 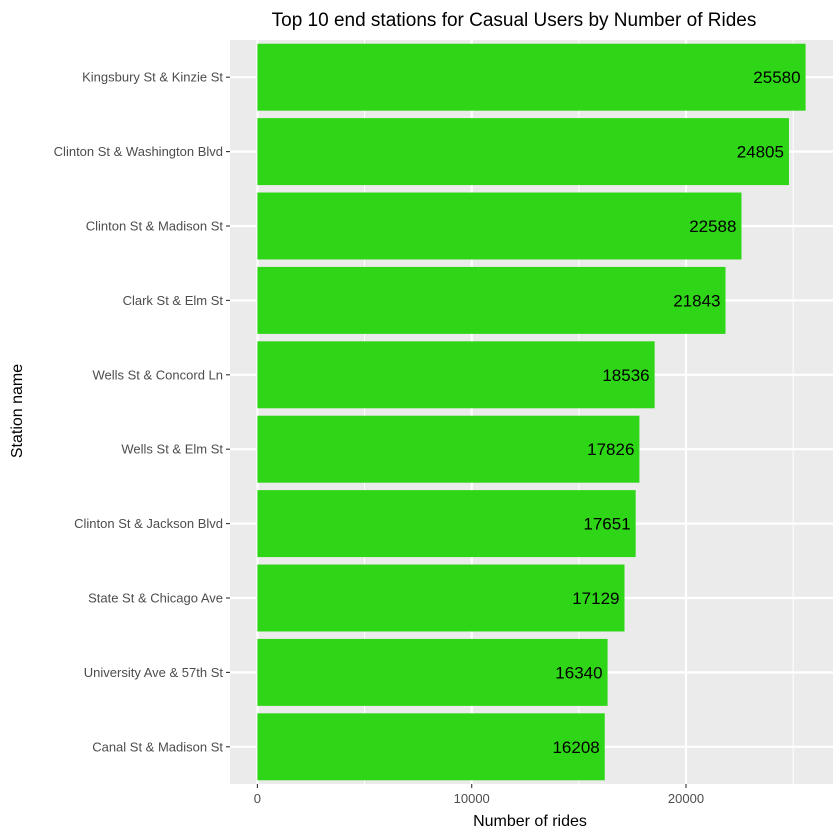 What do you see at coordinates (578, 672) in the screenshot?
I see `bar-value-label: 16340` at bounding box center [578, 672].